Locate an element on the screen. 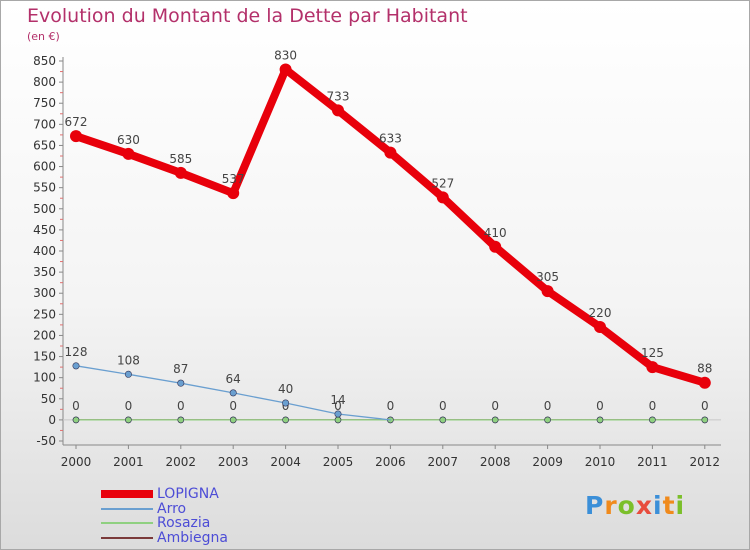 This screenshot has height=550, width=750. x-tick-label: 2005 is located at coordinates (338, 462).